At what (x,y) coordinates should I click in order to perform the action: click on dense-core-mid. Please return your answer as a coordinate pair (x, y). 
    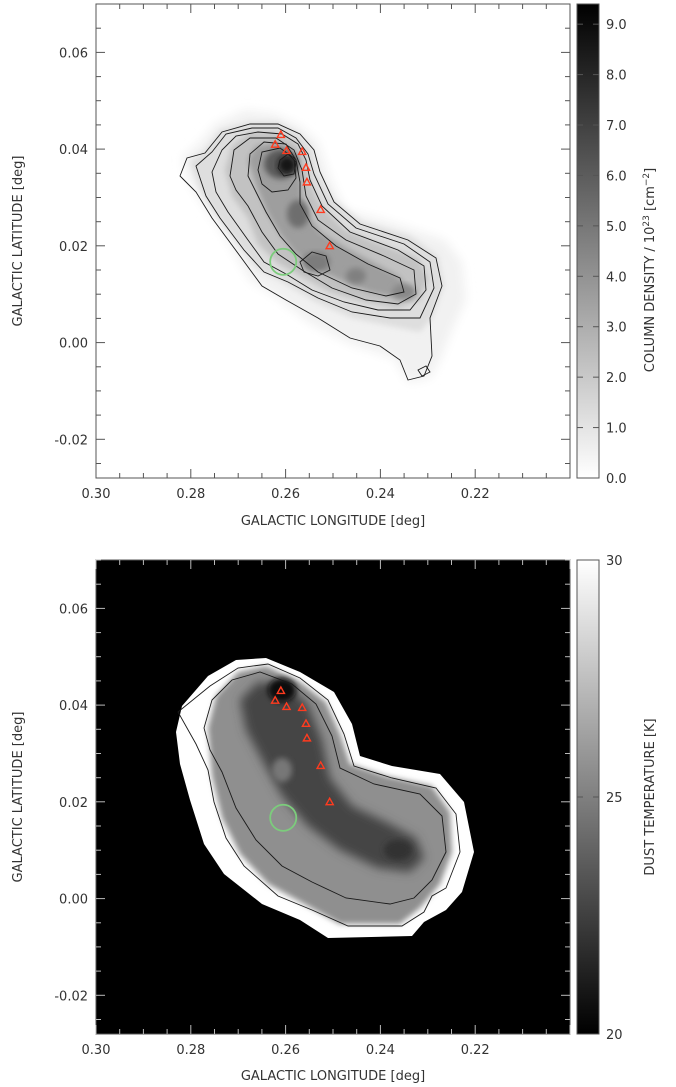
    Looking at the image, I should click on (298, 214).